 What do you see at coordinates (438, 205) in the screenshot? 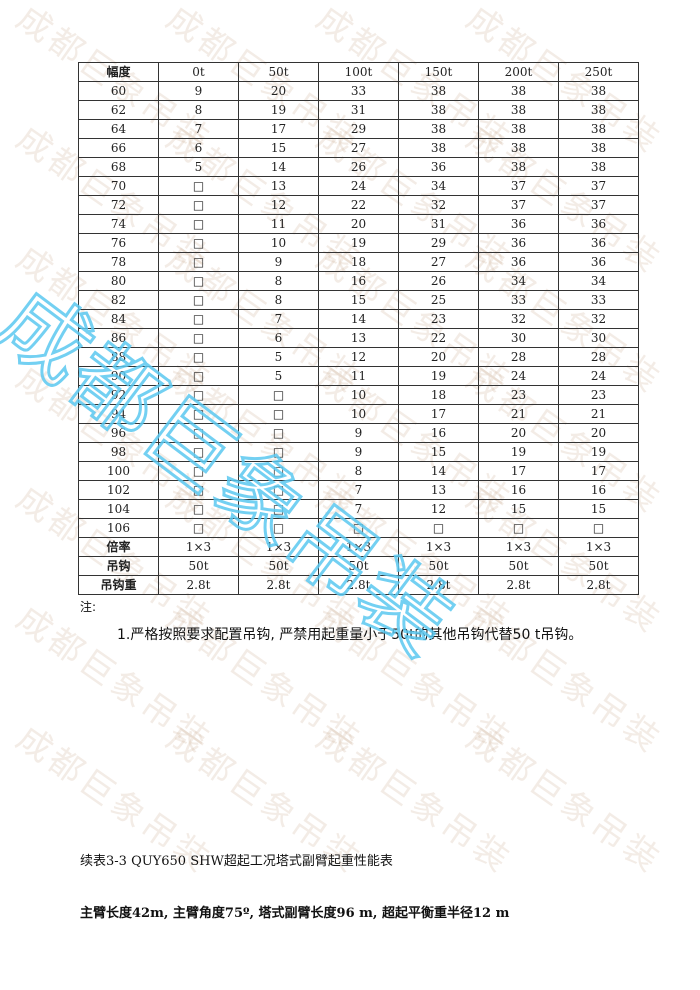
I see `table-cell: 32` at bounding box center [438, 205].